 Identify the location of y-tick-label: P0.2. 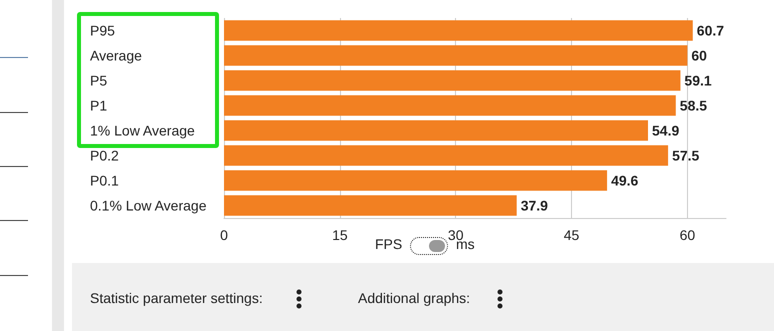
(105, 156).